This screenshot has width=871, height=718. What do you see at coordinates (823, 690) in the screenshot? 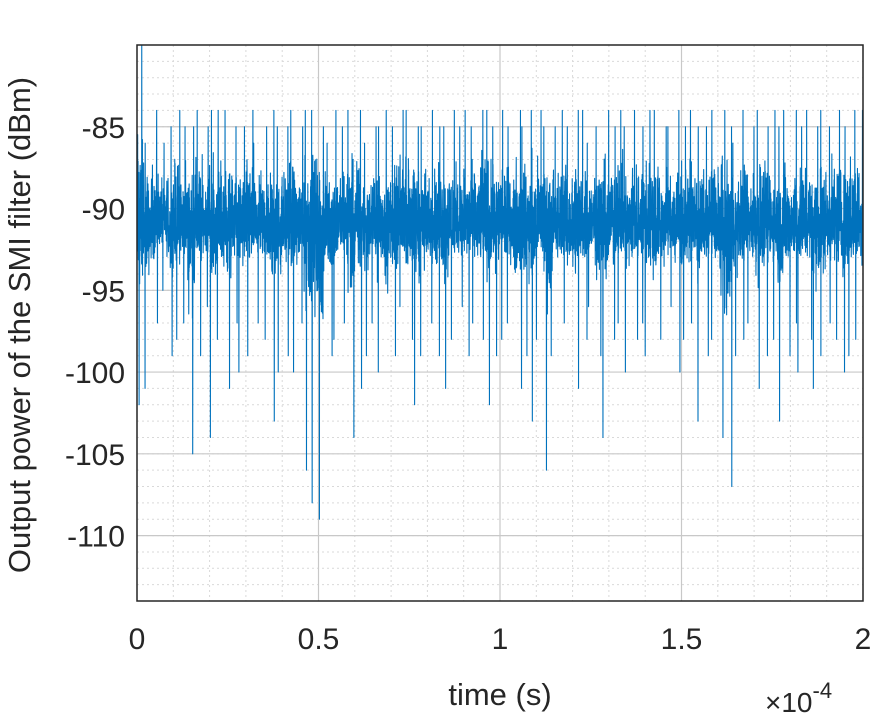
I see `x-exponent-power: -4` at bounding box center [823, 690].